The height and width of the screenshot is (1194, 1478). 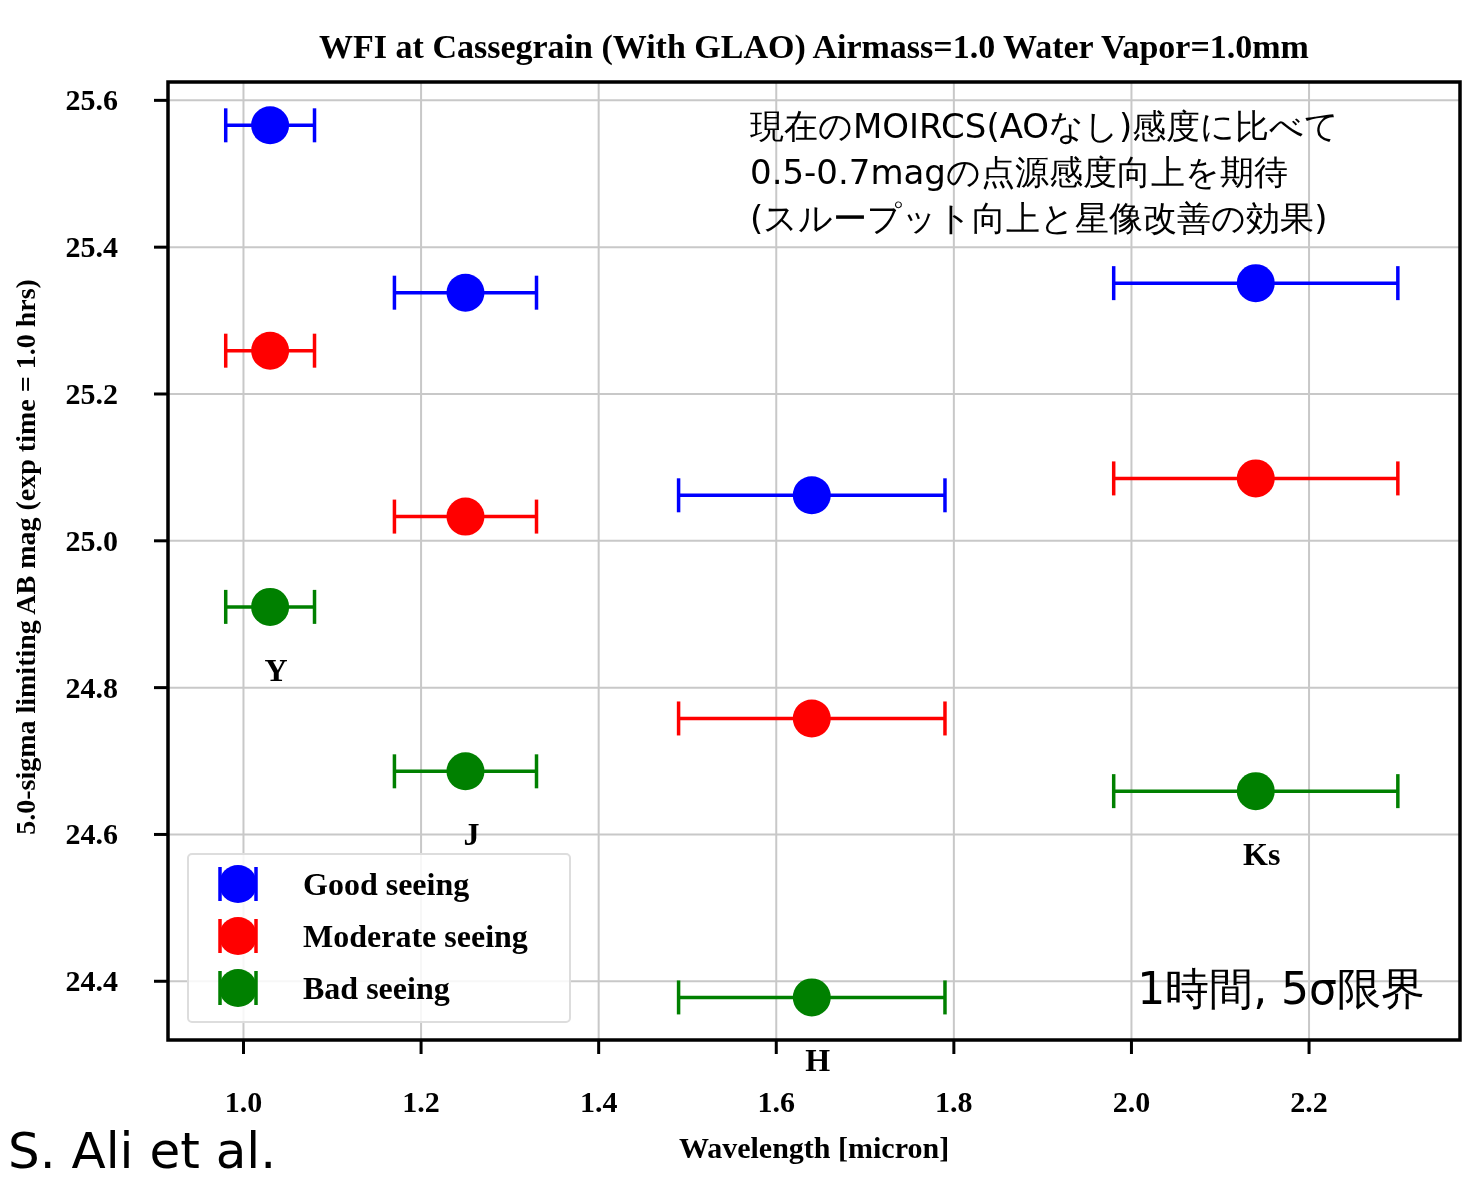 What do you see at coordinates (814, 47) in the screenshot?
I see `chart-title: WFI at Cassegrain (With GLAO) Airmass=1.0 Water Vapor=1.0mm` at bounding box center [814, 47].